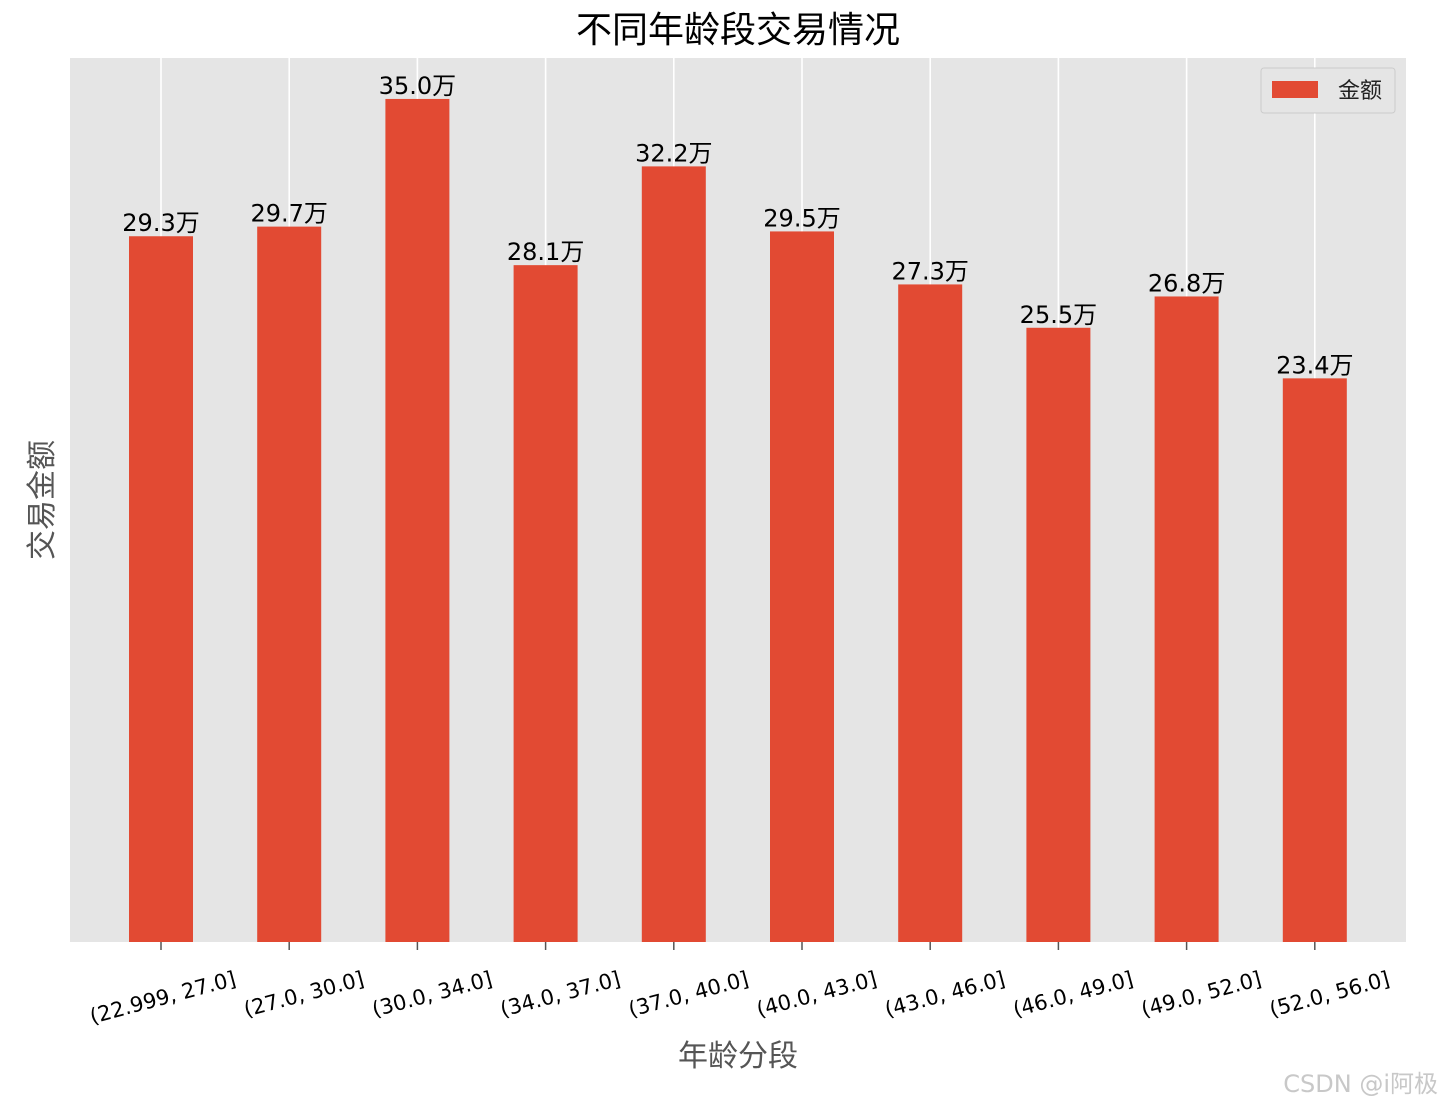  I want to click on x-tick-label-1: (22.999, 27.0], so click(162, 998).